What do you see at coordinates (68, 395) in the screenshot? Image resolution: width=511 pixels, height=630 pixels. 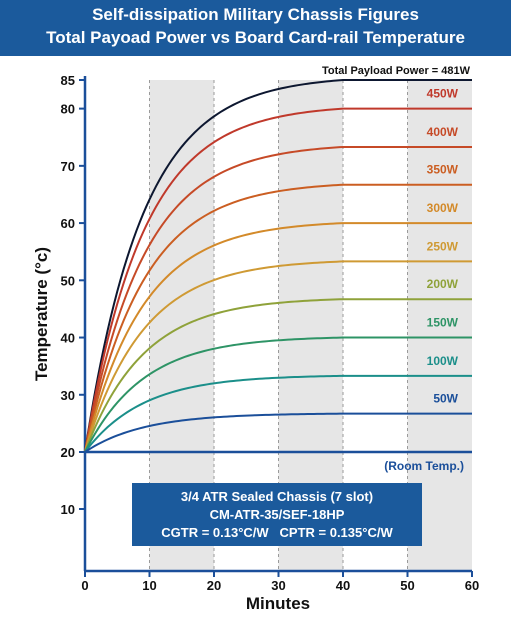 I see `y-tick-label: 30` at bounding box center [68, 395].